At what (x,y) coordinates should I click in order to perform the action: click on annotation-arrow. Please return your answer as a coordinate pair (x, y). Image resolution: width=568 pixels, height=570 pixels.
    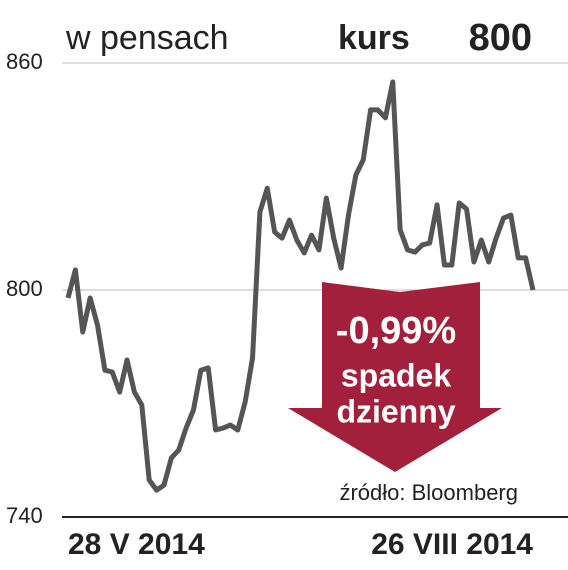
    Looking at the image, I should click on (395, 377).